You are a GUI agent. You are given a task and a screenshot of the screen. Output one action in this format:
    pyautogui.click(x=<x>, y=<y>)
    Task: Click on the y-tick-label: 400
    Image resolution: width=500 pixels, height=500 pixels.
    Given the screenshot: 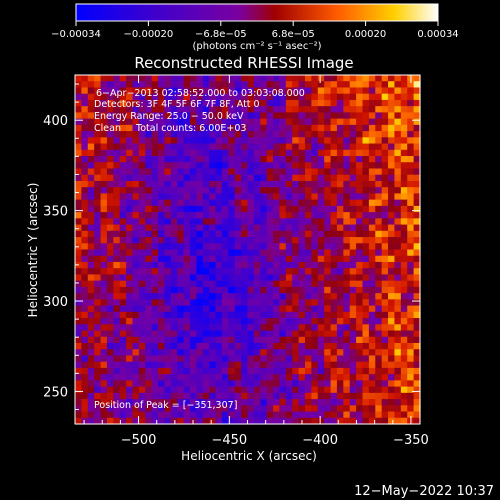 What is the action you would take?
    pyautogui.click(x=55, y=121)
    